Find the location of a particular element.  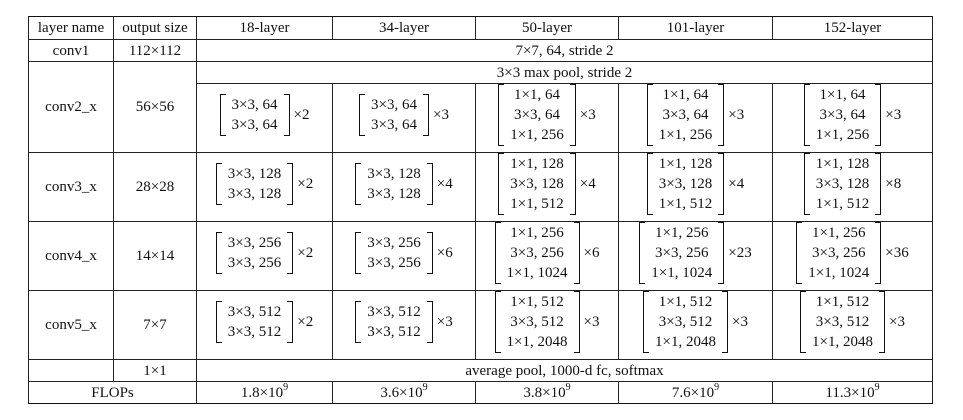

header-cell: 18-layer is located at coordinates (264, 28).